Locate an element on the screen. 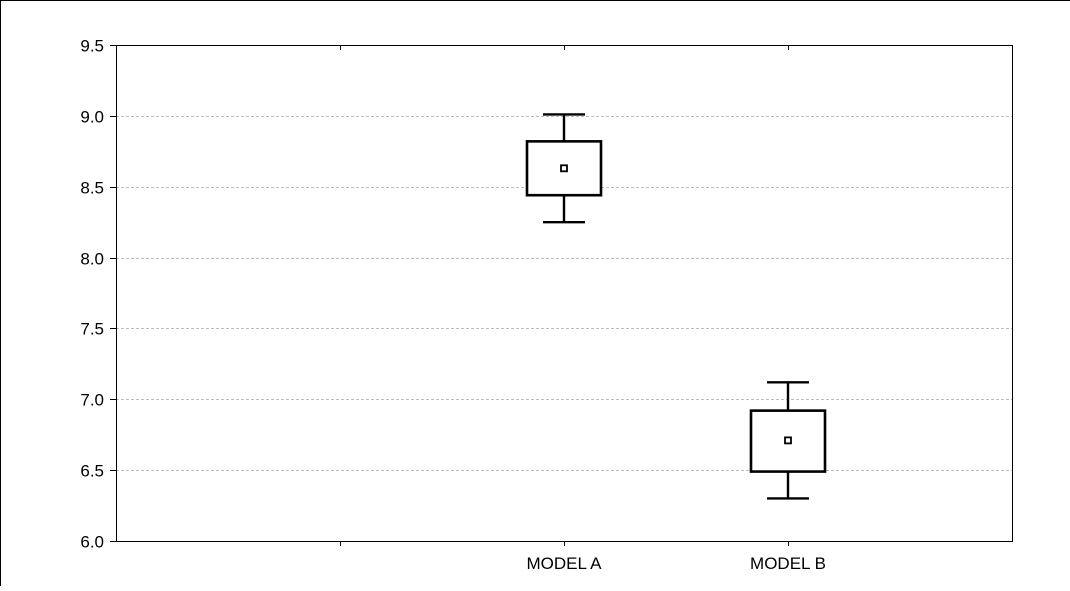  y-tick-label: 6.5 is located at coordinates (92, 471).